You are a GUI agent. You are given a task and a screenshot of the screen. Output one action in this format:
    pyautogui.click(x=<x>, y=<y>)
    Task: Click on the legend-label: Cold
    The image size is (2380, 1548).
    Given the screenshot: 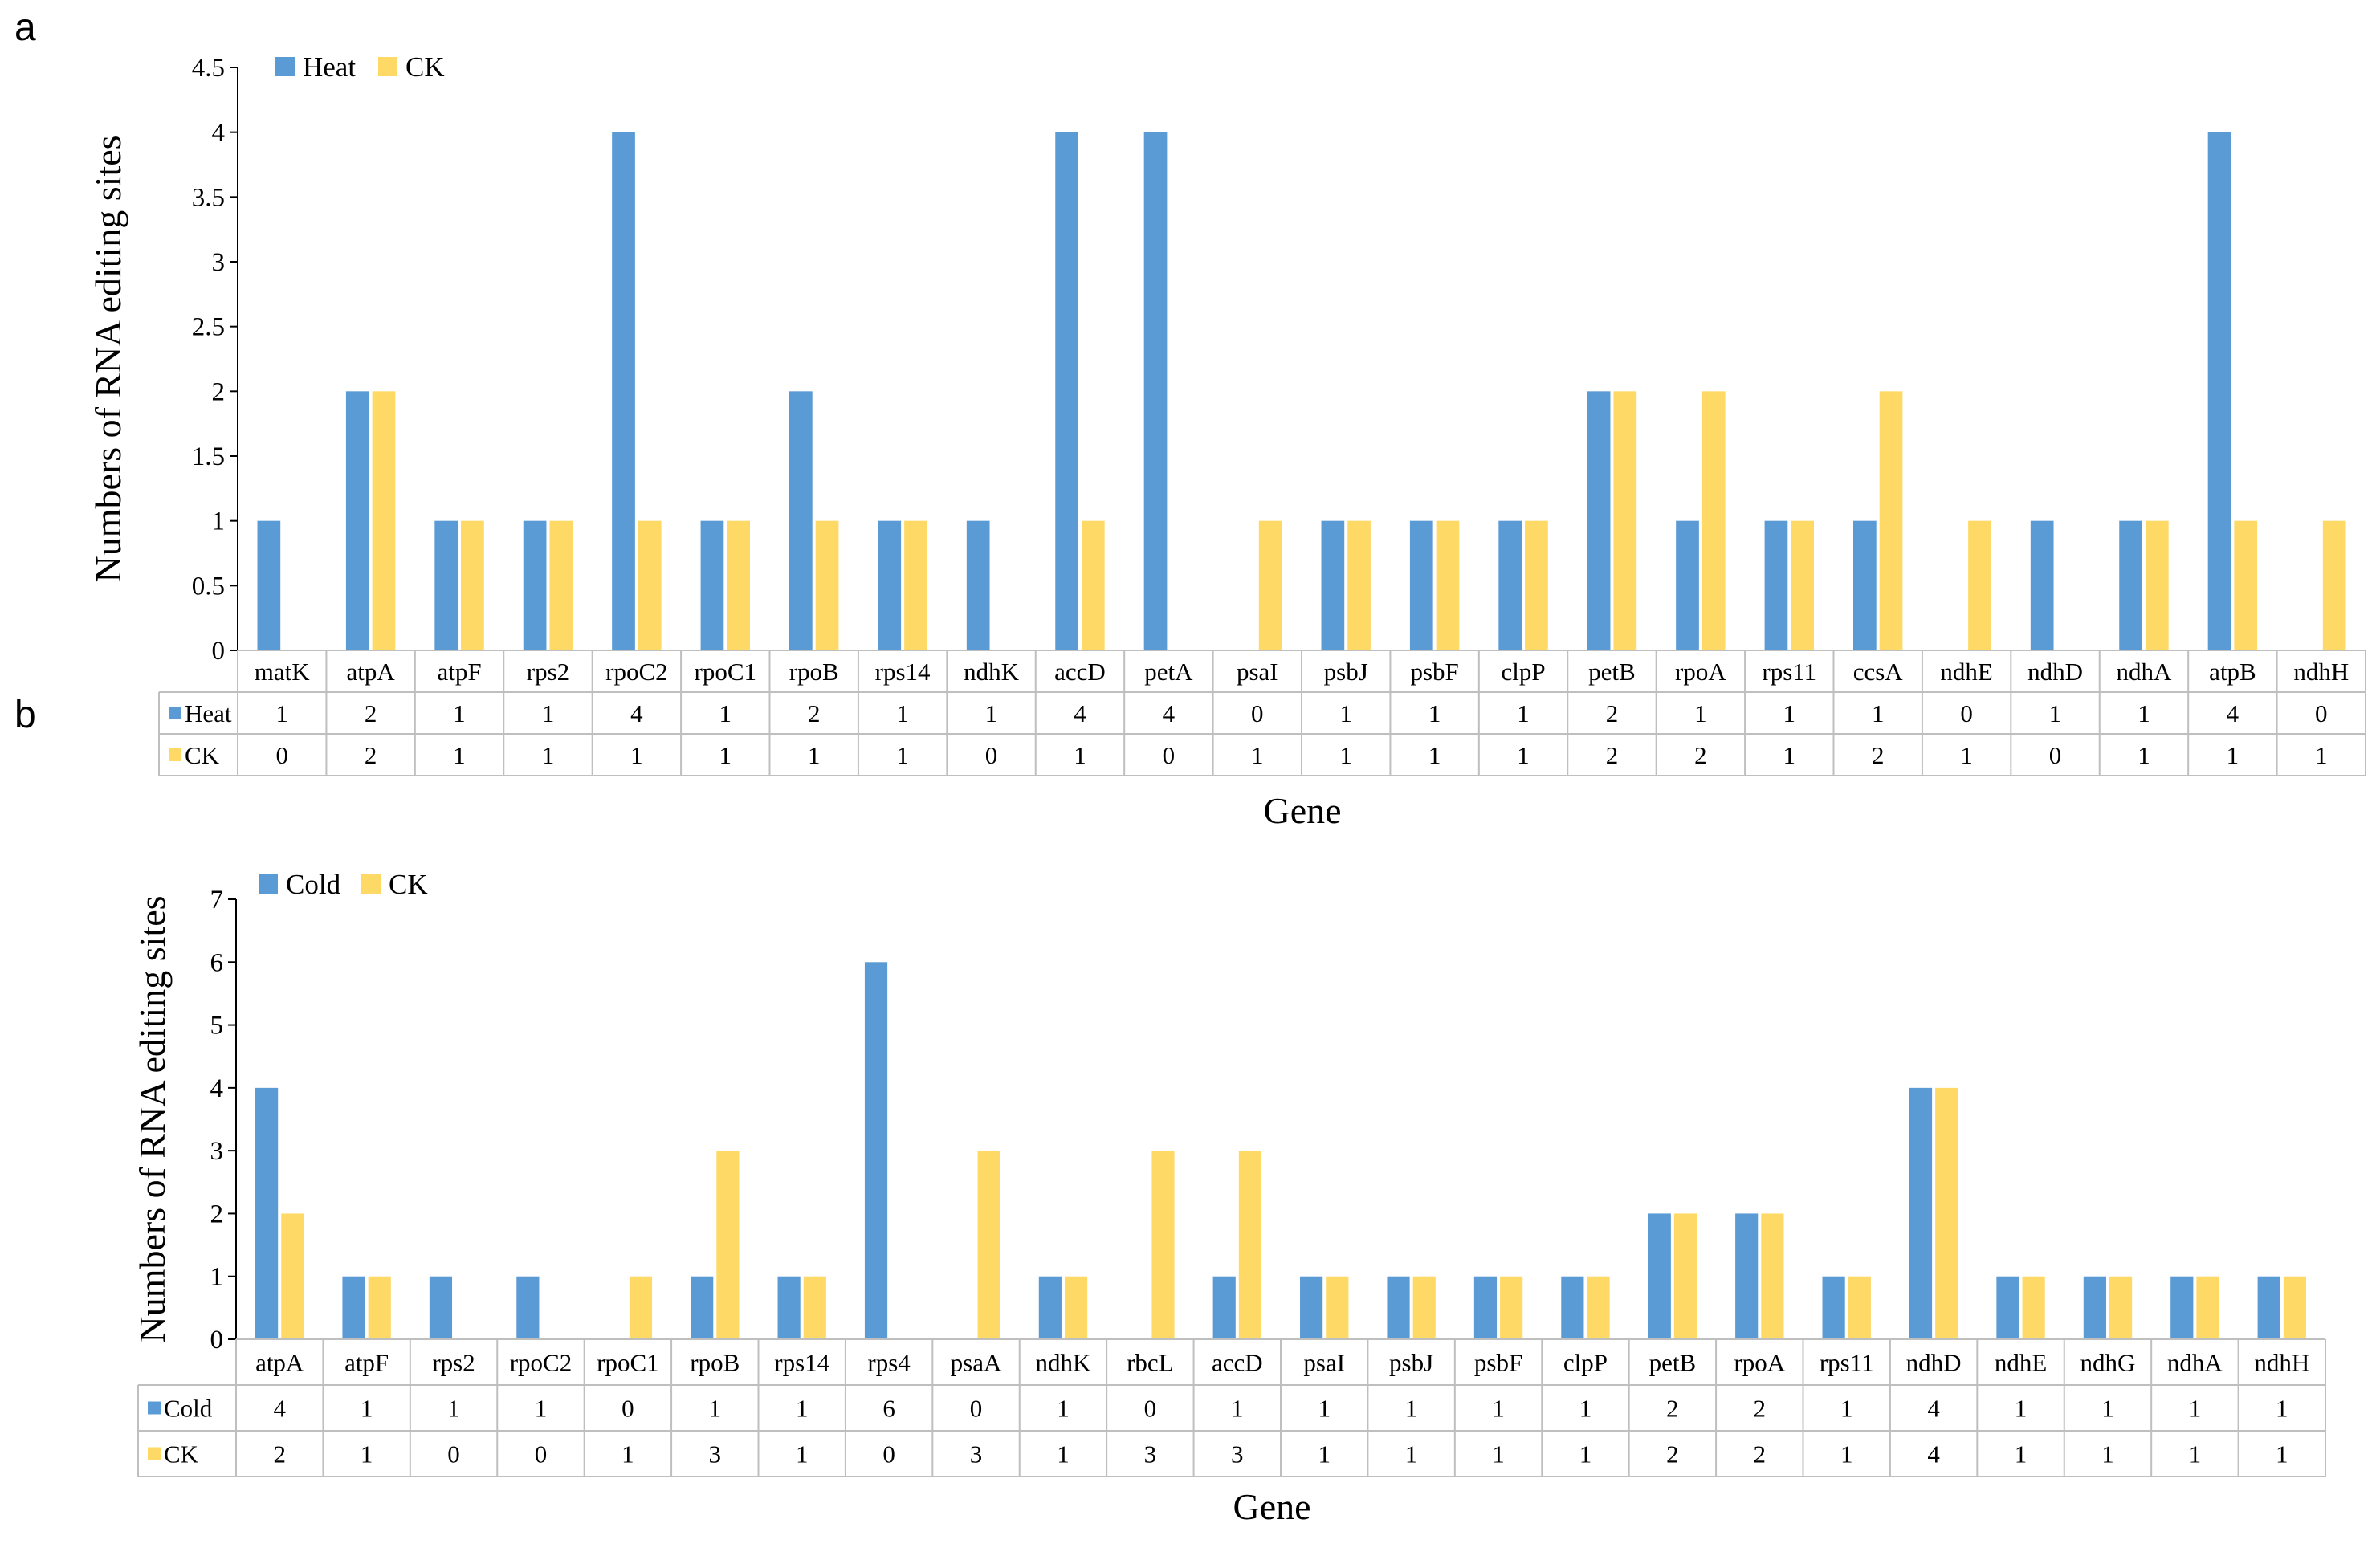 What is the action you would take?
    pyautogui.click(x=313, y=884)
    